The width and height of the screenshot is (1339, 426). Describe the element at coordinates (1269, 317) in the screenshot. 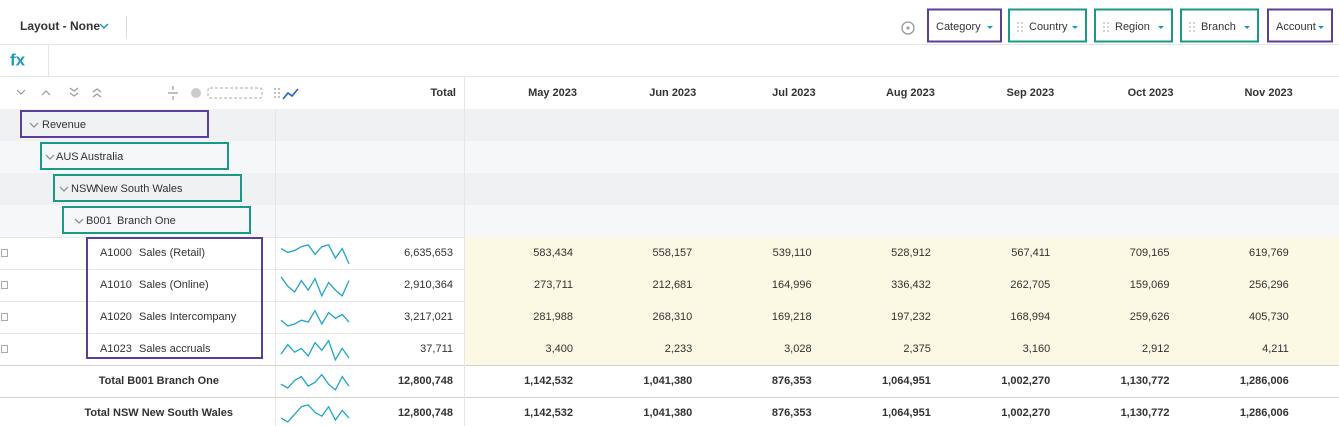

I see `cell-value: 405,730` at that location.